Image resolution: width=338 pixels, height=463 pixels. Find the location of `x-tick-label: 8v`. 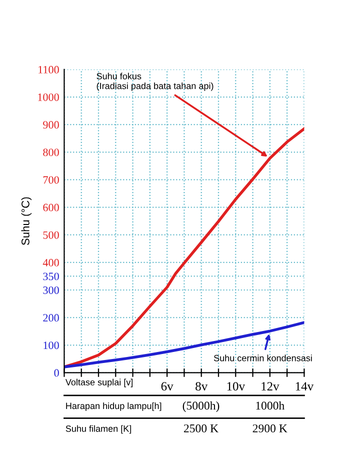

x-tick-label: 8v is located at coordinates (202, 386).